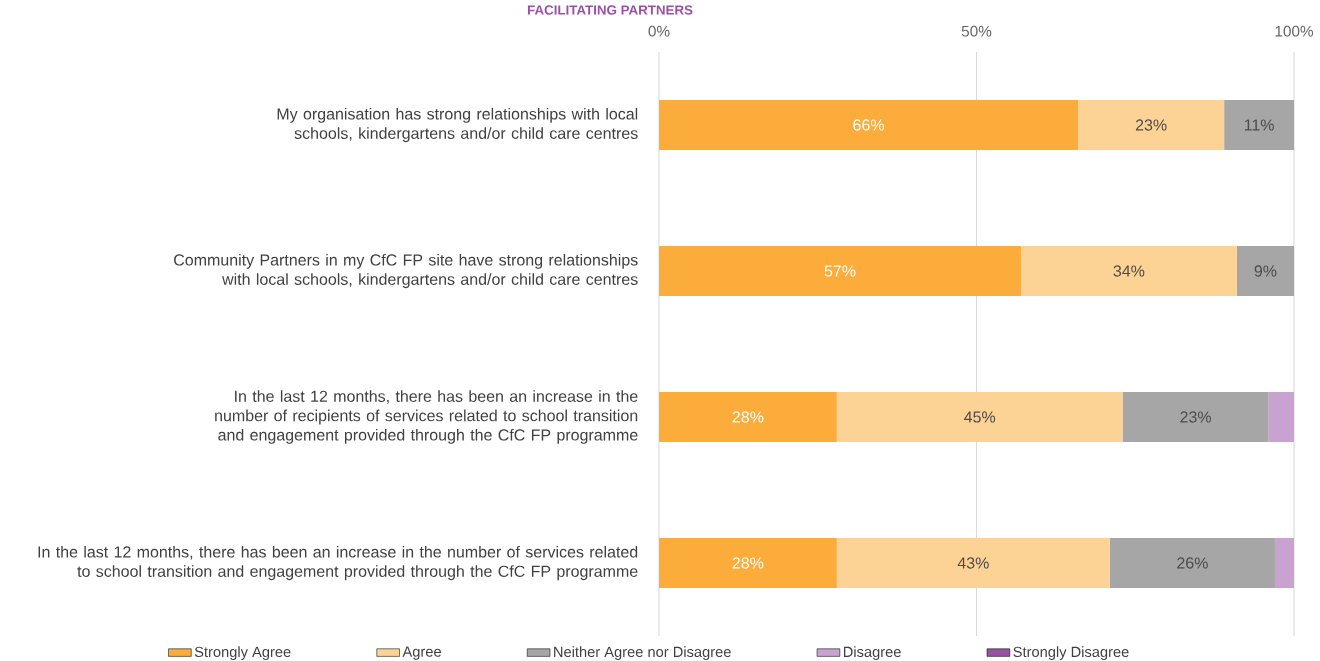 Image resolution: width=1320 pixels, height=661 pixels. What do you see at coordinates (976, 31) in the screenshot?
I see `x-tick-label: 50%` at bounding box center [976, 31].